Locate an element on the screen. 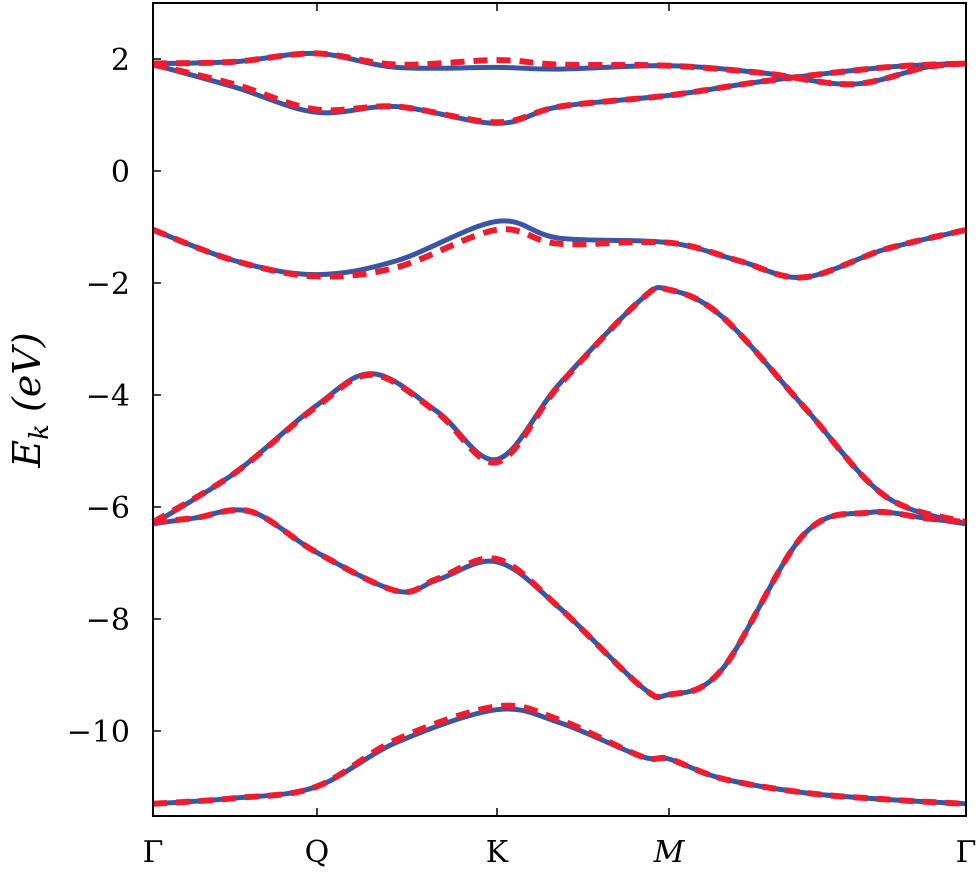 This screenshot has width=979, height=877. y-axis: 2 0 −2 −4 −6 −8 −10 is located at coordinates (114, 396).